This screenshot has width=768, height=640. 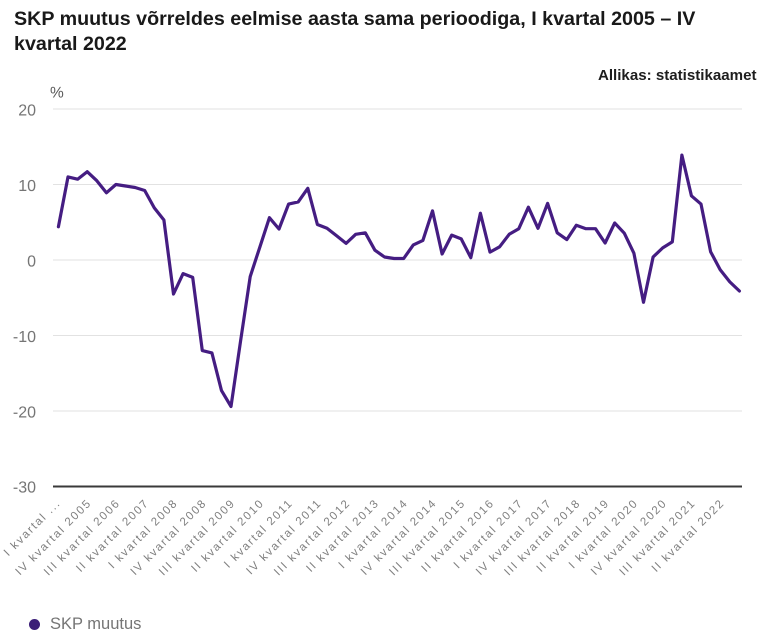 What do you see at coordinates (24, 337) in the screenshot?
I see `svg-text: -10` at bounding box center [24, 337].